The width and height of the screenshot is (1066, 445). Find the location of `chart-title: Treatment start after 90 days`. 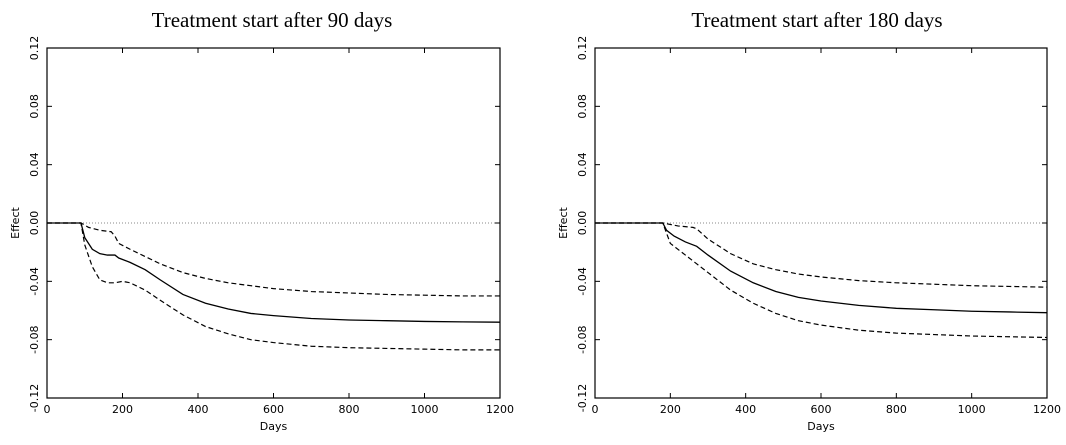

chart-title: Treatment start after 90 days is located at coordinates (272, 20).